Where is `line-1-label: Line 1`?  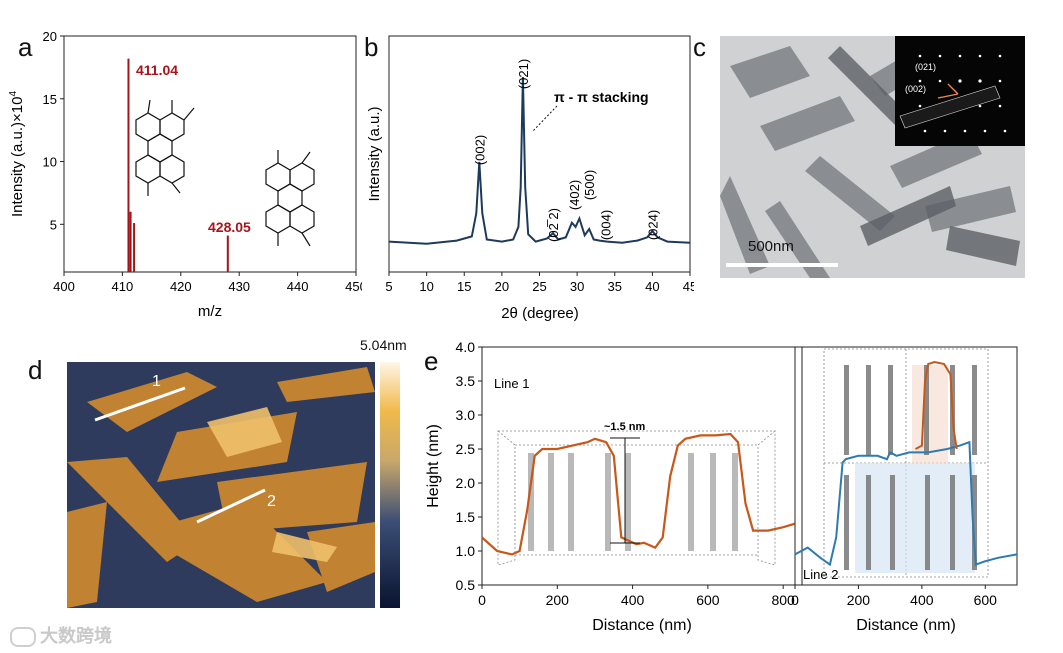
line-1-label: Line 1 is located at coordinates (511, 383).